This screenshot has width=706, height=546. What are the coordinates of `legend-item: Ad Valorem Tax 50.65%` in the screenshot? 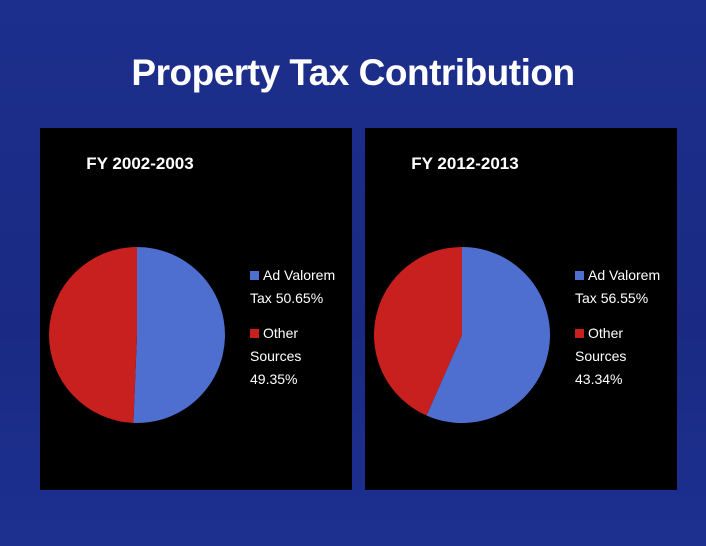 It's located at (296, 287).